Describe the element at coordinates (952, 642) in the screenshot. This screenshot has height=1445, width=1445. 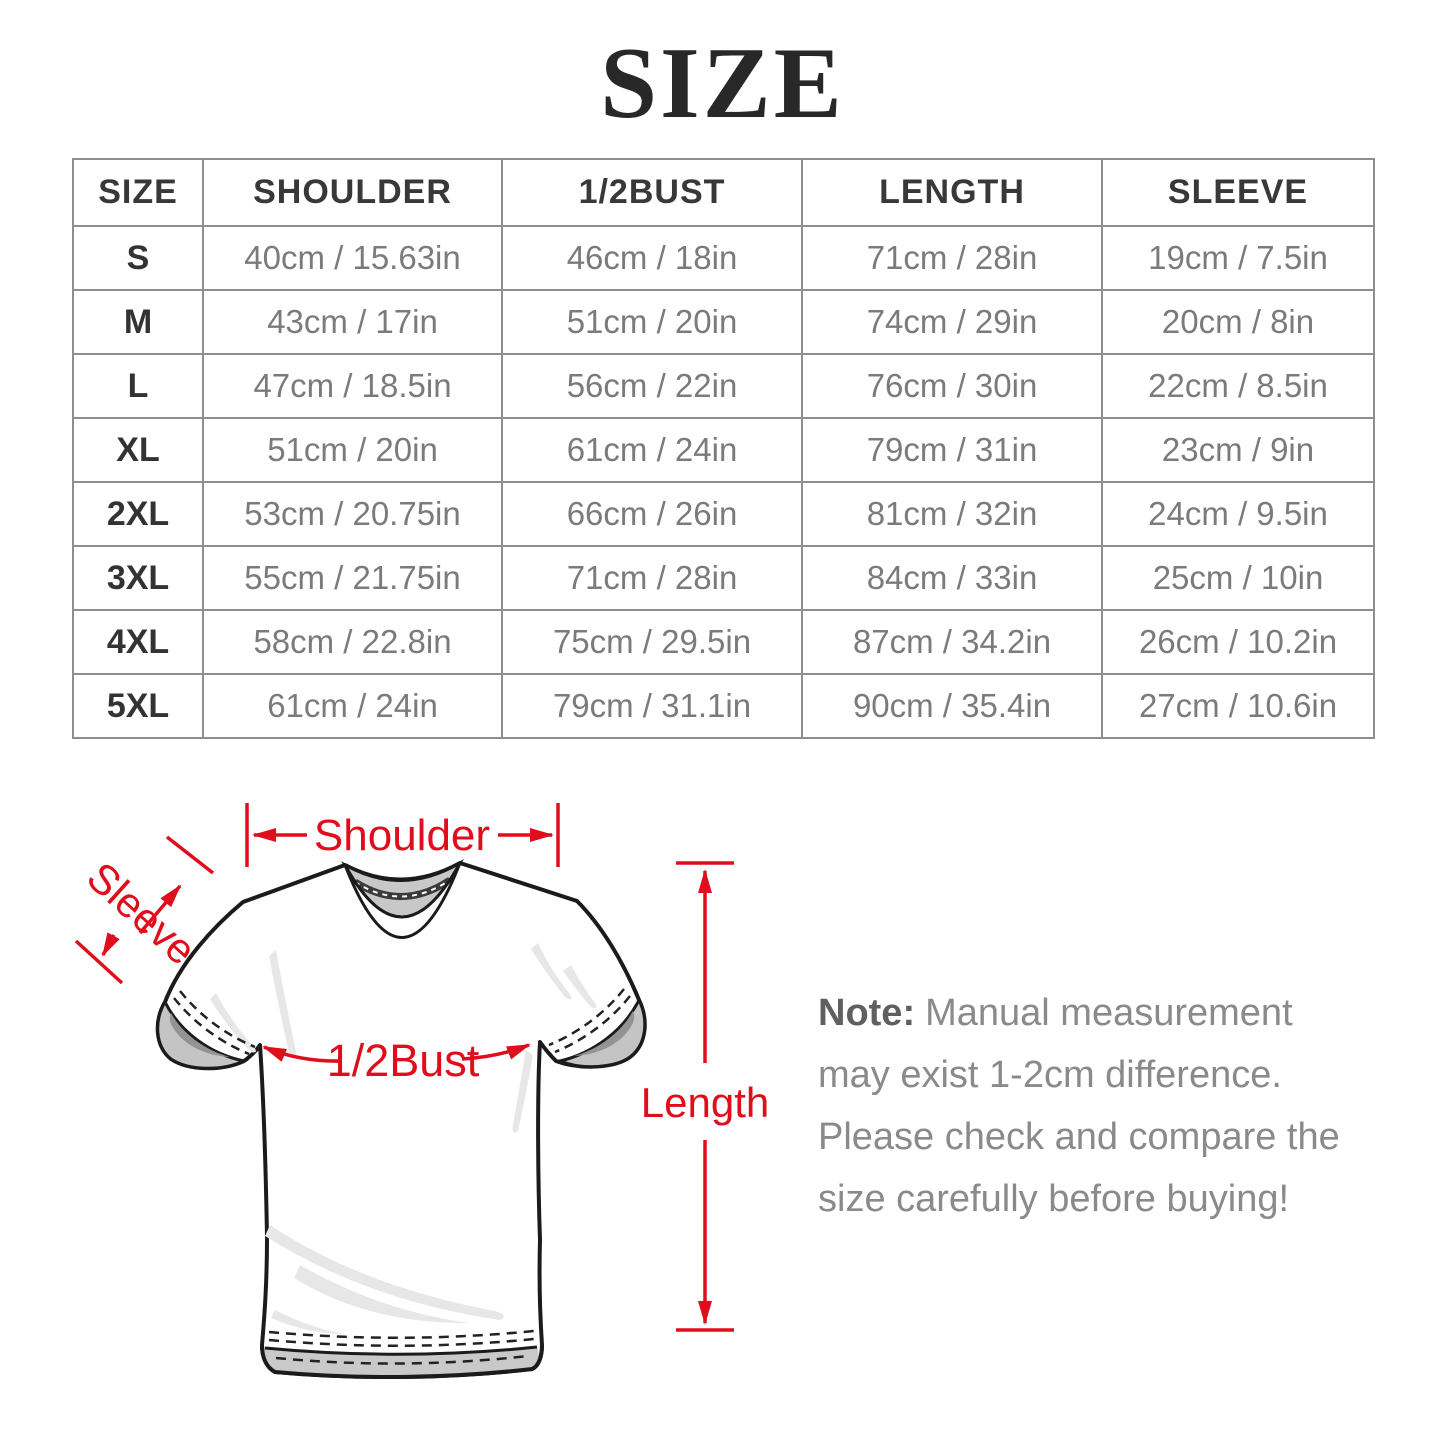
I see `cell-length: 87cm / 34.2in` at that location.